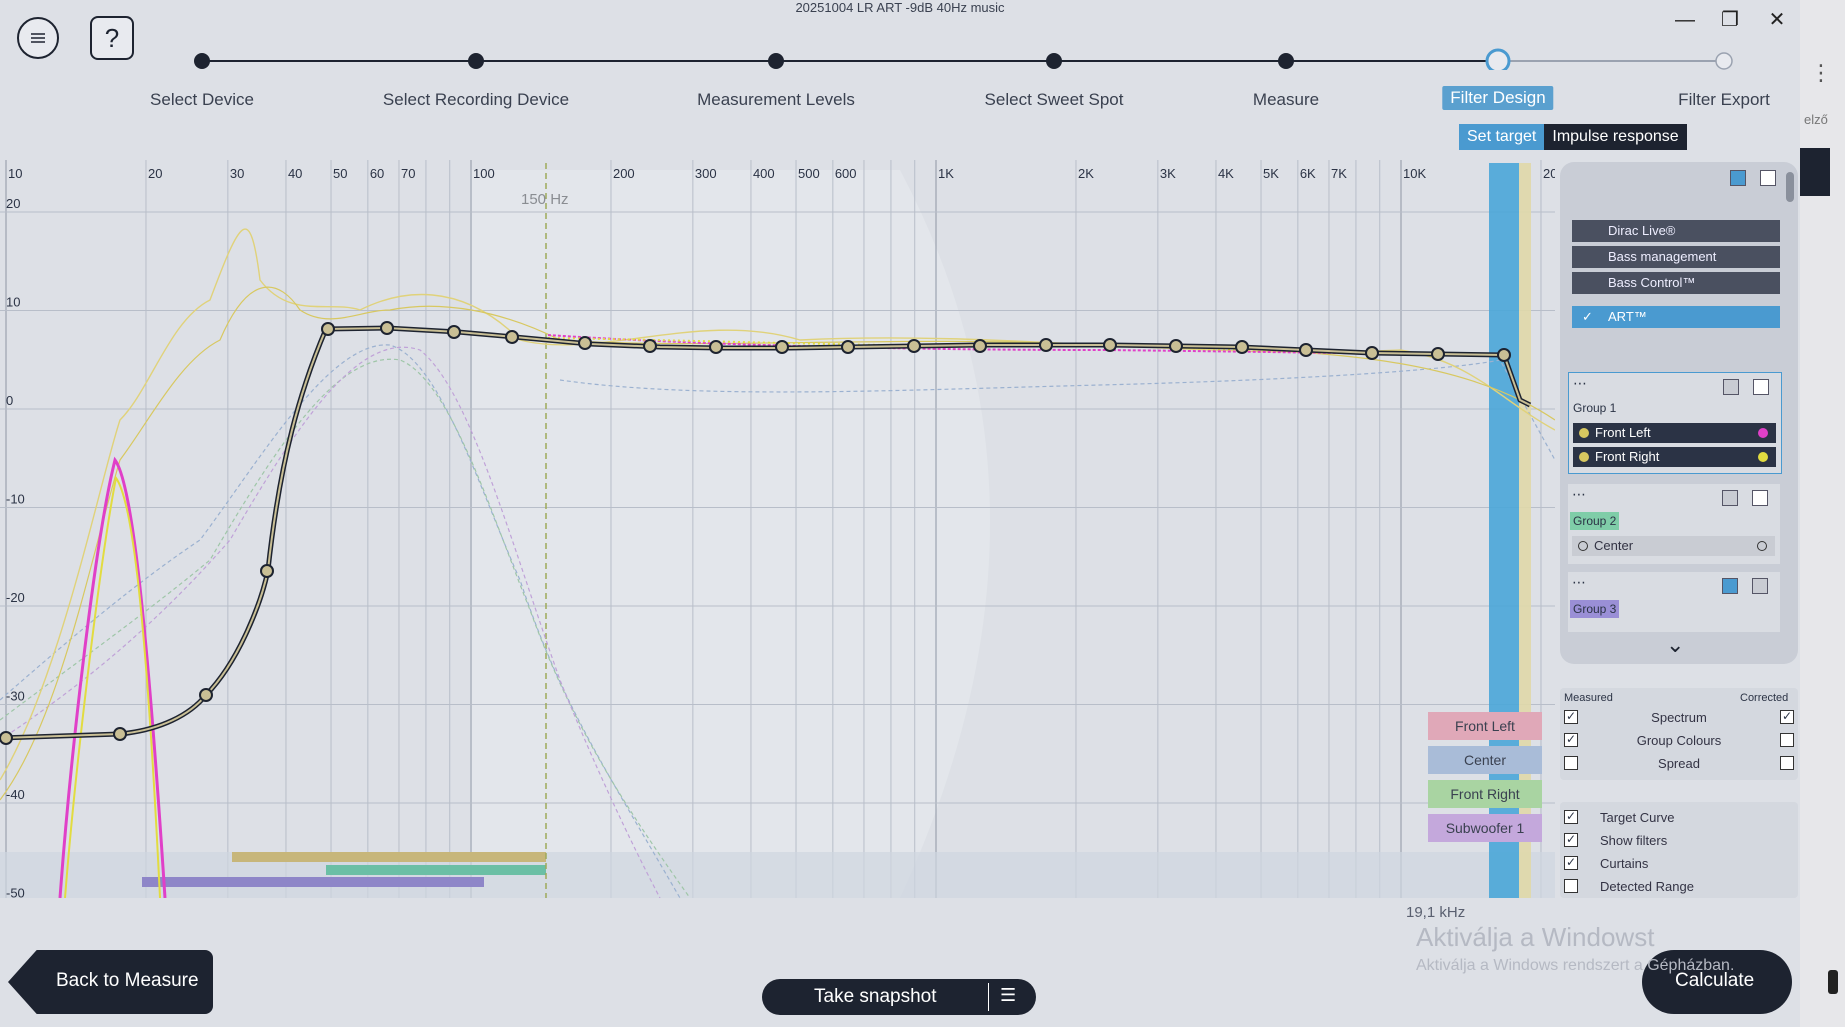  What do you see at coordinates (1676, 283) in the screenshot?
I see `plugin-bass-control: Bass Control™` at bounding box center [1676, 283].